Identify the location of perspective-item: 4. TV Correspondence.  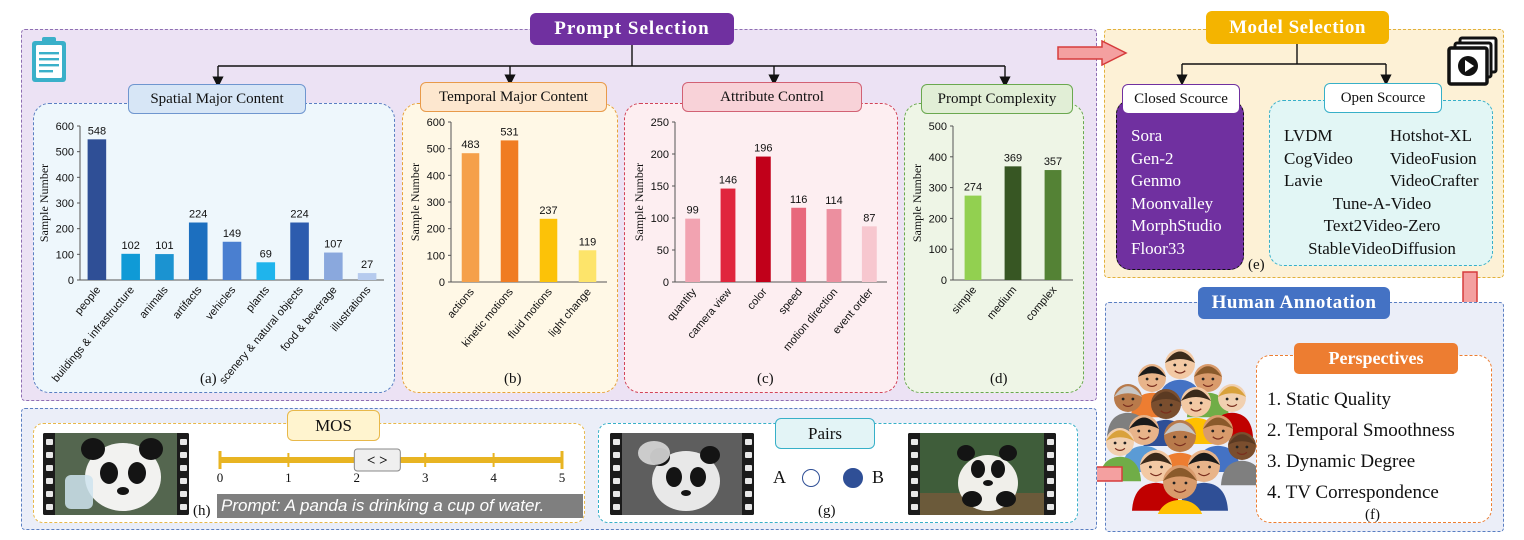
(1353, 492).